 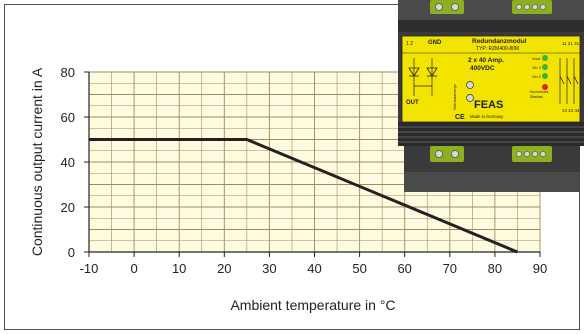 I want to click on terminal-block-bottom-right, so click(x=532, y=154).